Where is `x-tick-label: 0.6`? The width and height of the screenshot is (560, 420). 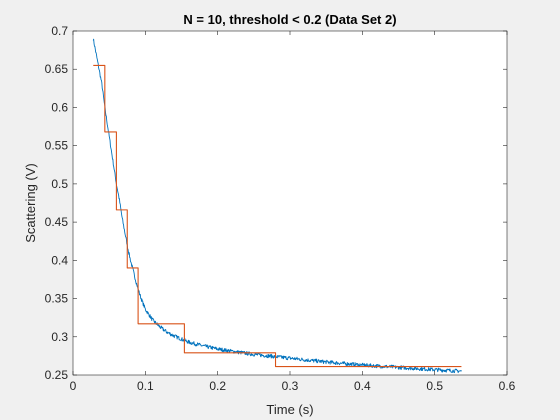 x-tick-label: 0.6 is located at coordinates (507, 386).